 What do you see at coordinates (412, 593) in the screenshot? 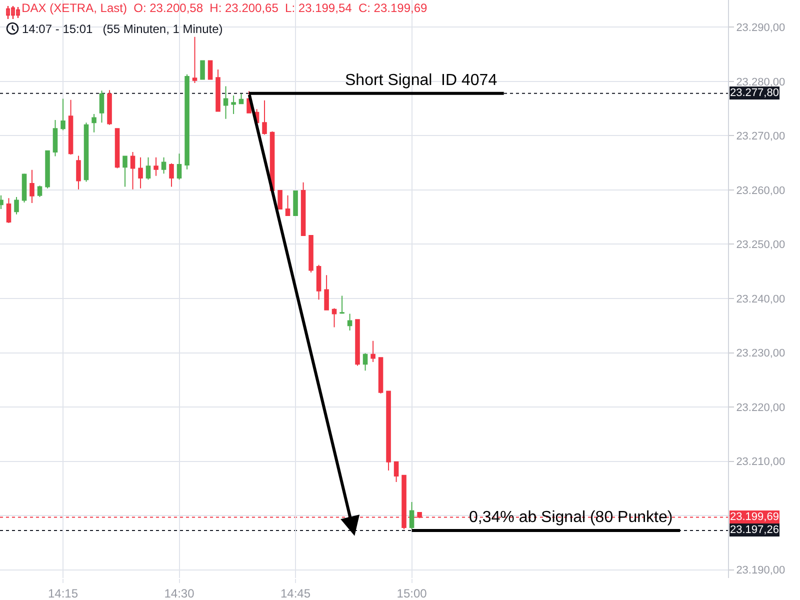
I see `x-tick-label: 15:00` at bounding box center [412, 593].